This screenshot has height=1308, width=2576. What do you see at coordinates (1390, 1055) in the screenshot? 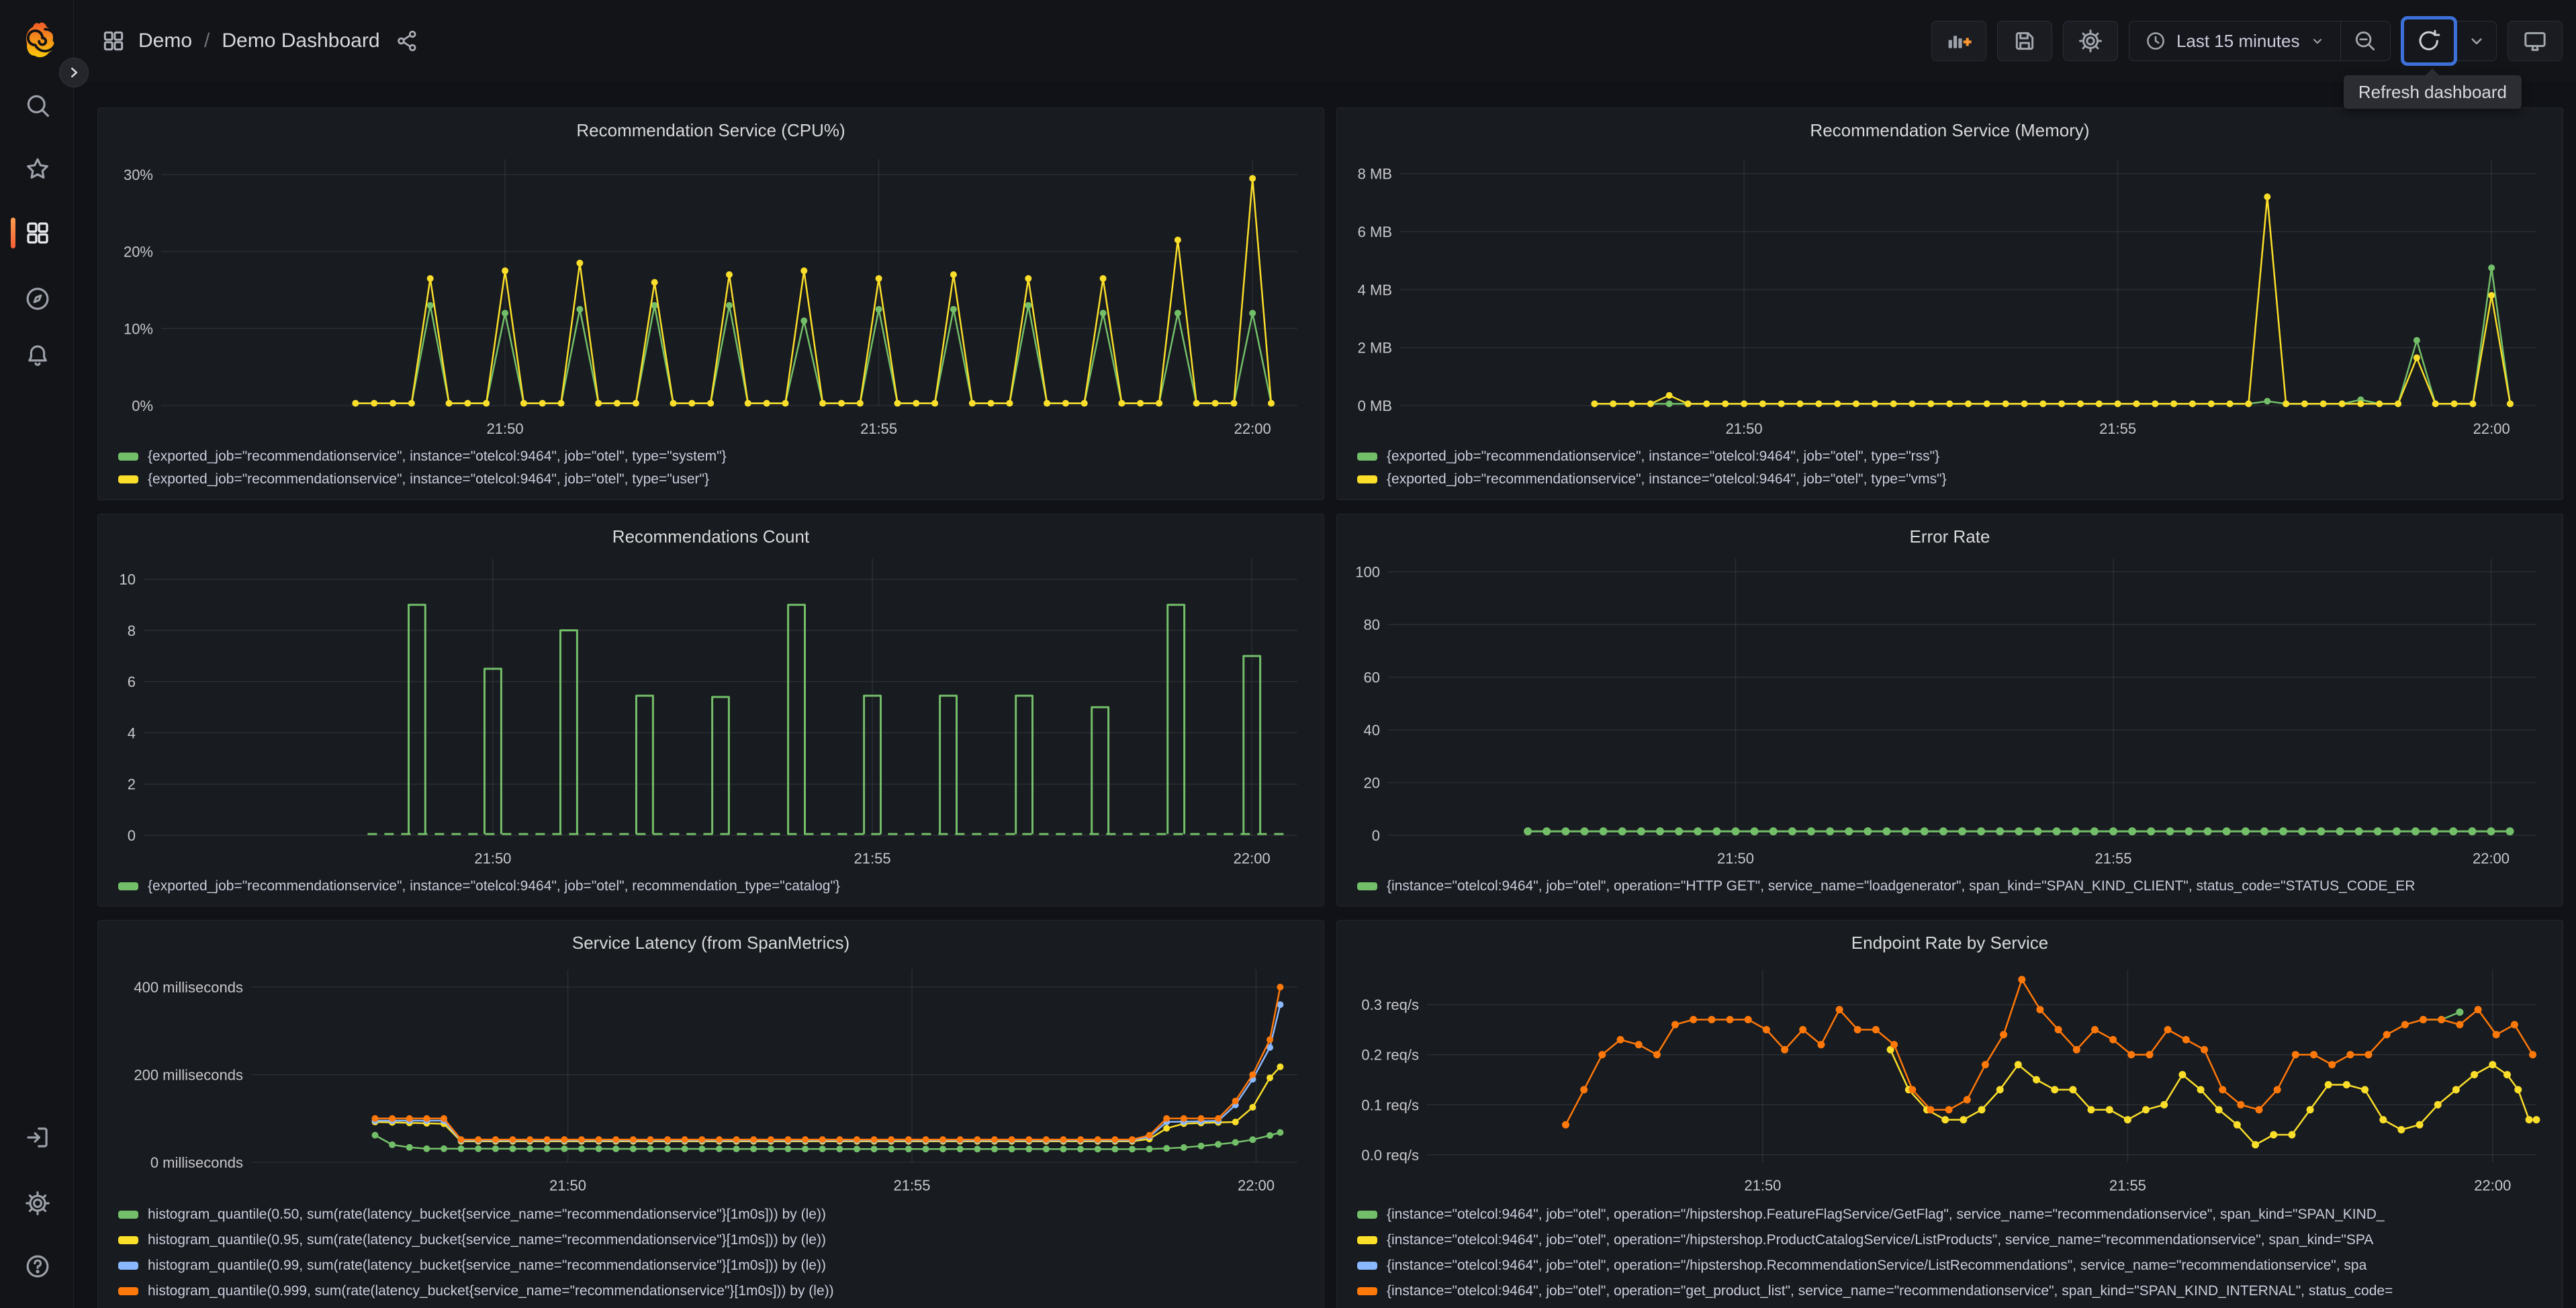
I see `svg-text: 0.2 req/s` at bounding box center [1390, 1055].